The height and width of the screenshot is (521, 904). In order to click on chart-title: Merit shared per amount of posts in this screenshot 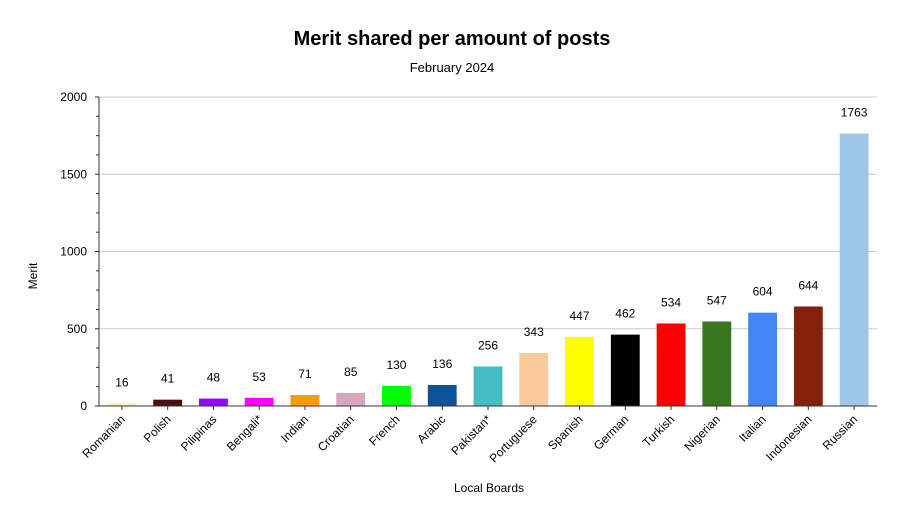, I will do `click(452, 39)`.